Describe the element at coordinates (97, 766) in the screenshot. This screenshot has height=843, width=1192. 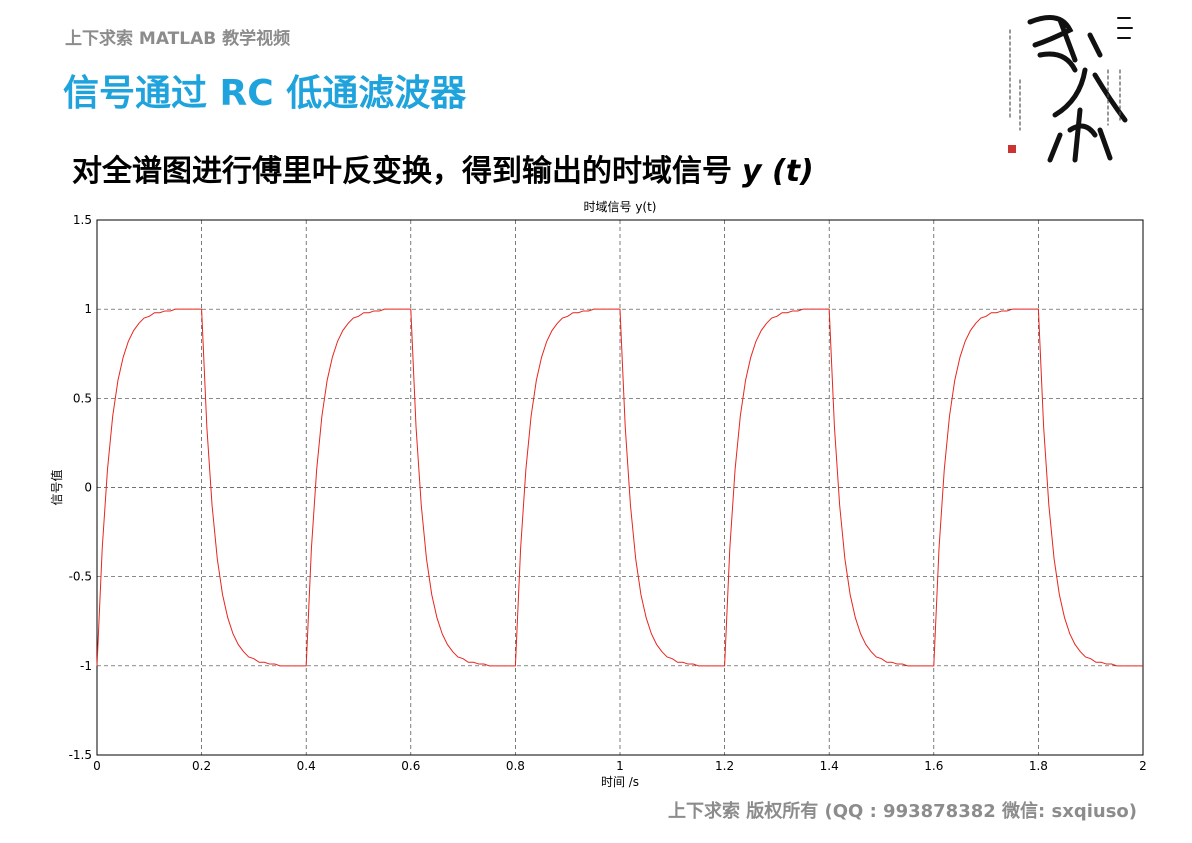
I see `x-tick-label: 0` at that location.